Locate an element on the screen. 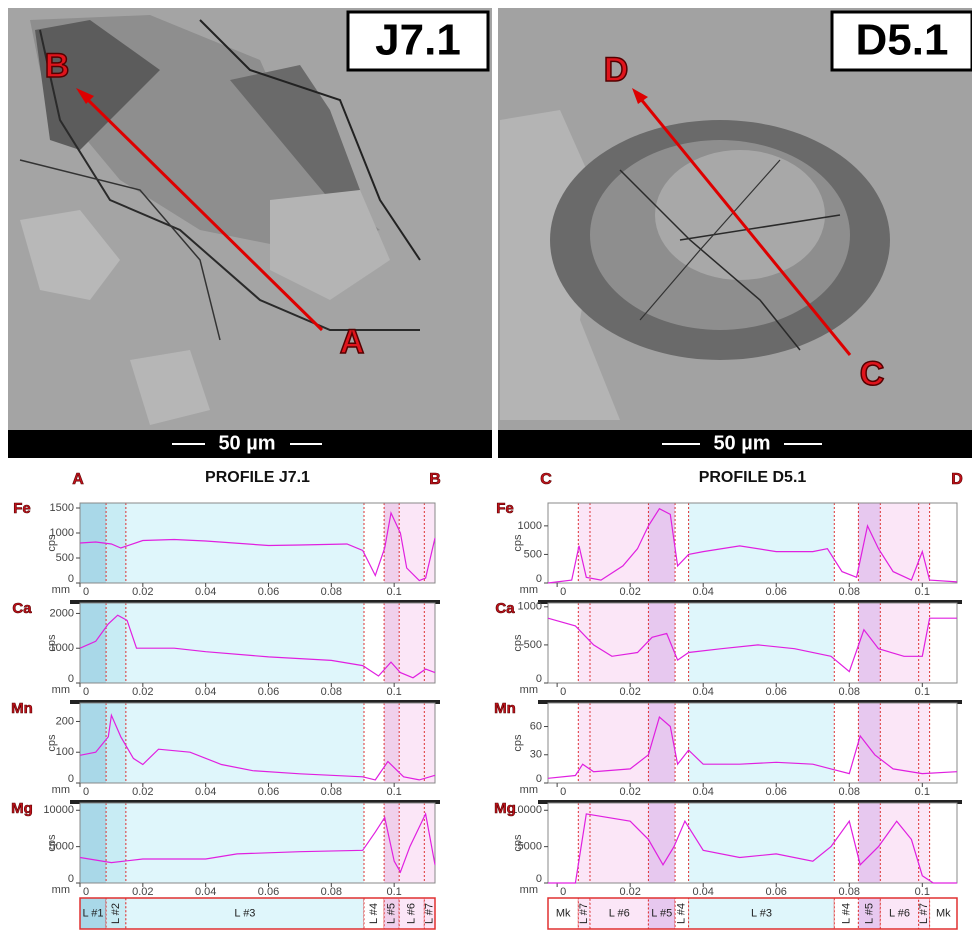 This screenshot has width=972, height=931. scale-bar-label: 50 µm is located at coordinates (741, 443).